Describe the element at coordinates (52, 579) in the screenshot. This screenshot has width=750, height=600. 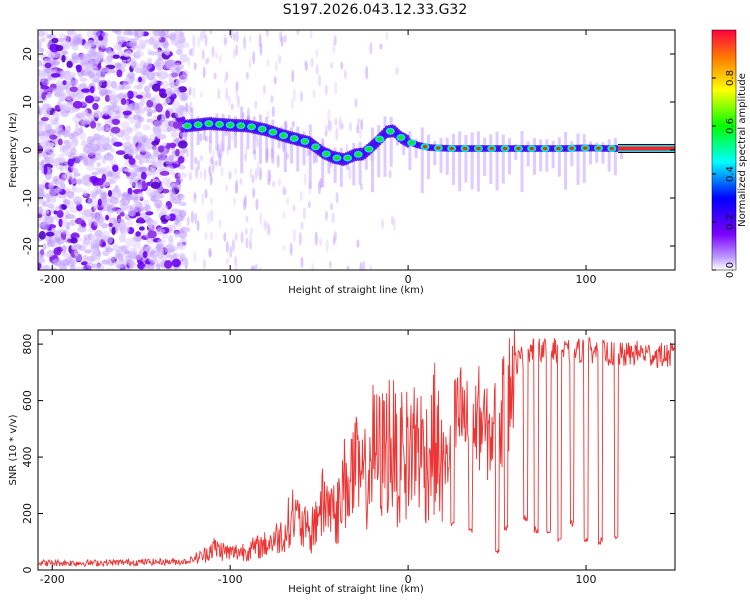
I see `snr-x-tick-label: -200` at that location.